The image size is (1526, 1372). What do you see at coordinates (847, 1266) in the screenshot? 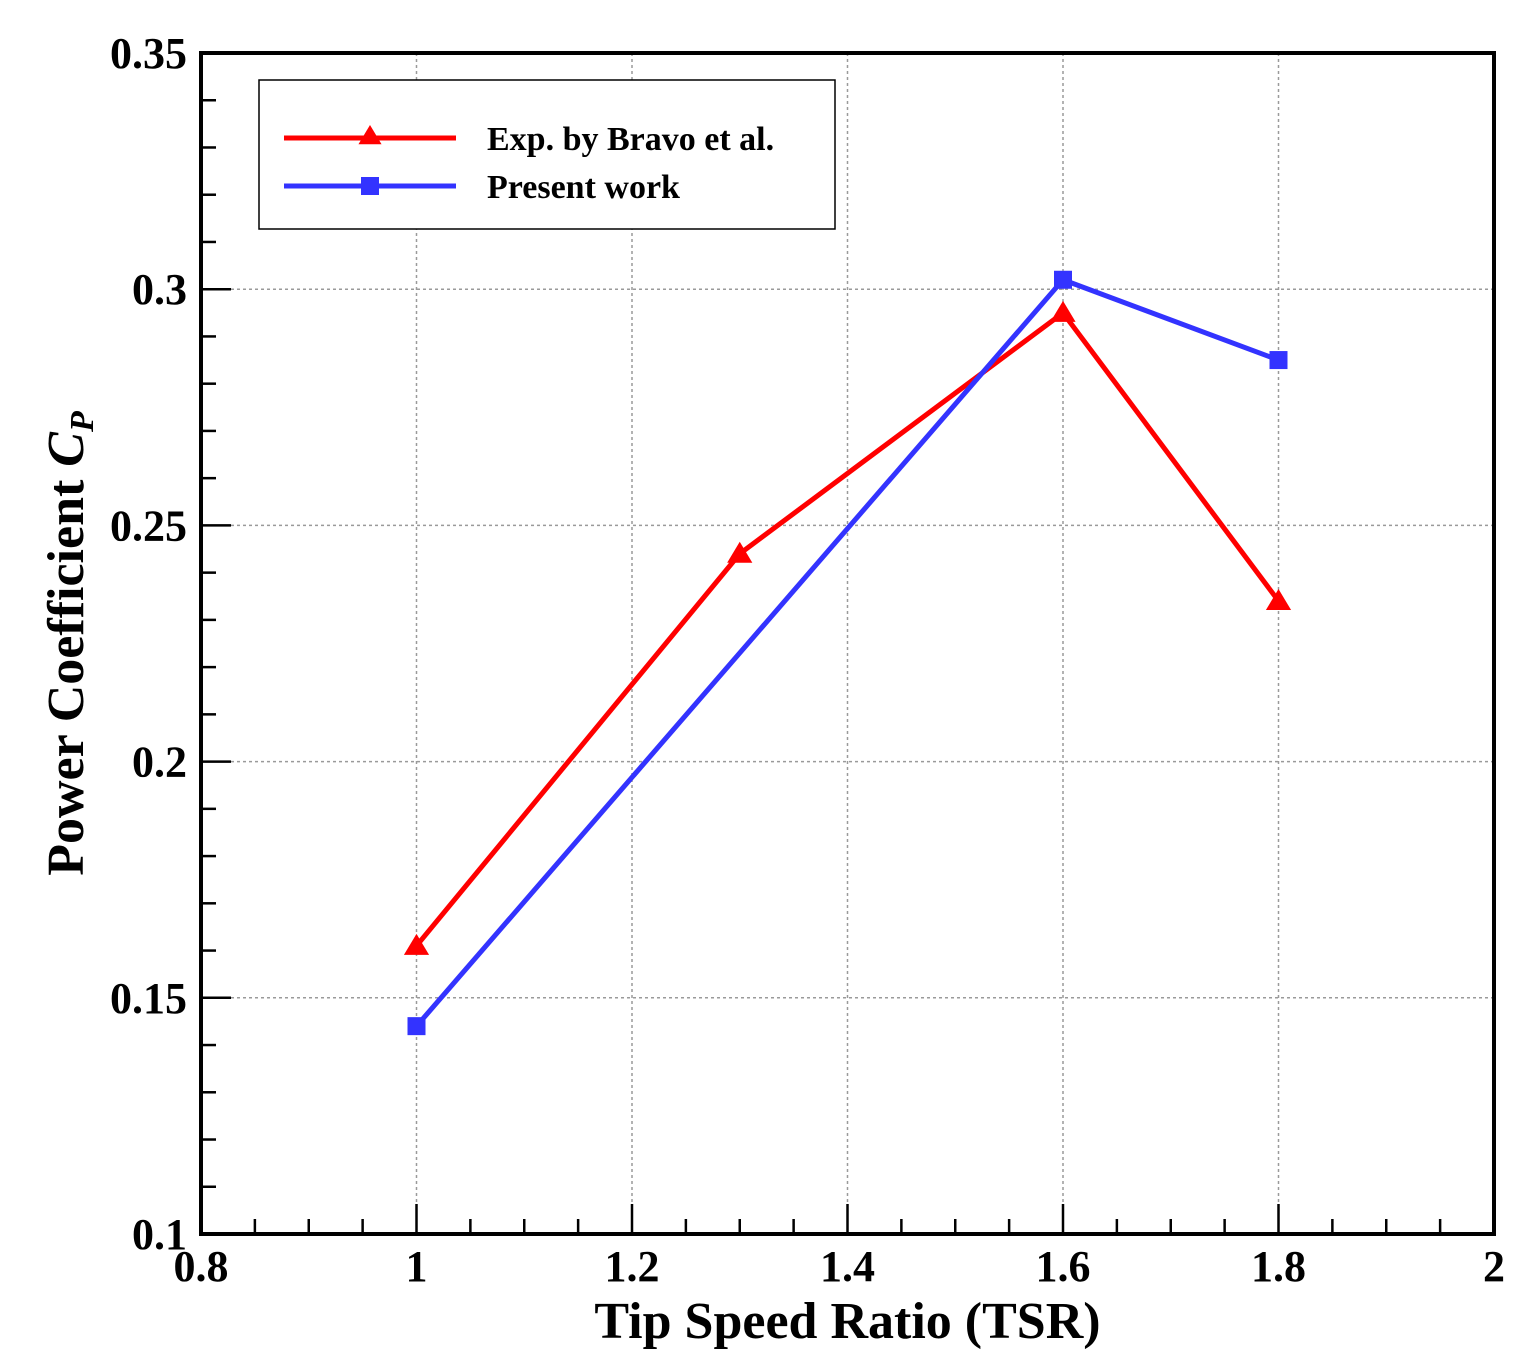
I see `x-tick-label: 1.4` at bounding box center [847, 1266].